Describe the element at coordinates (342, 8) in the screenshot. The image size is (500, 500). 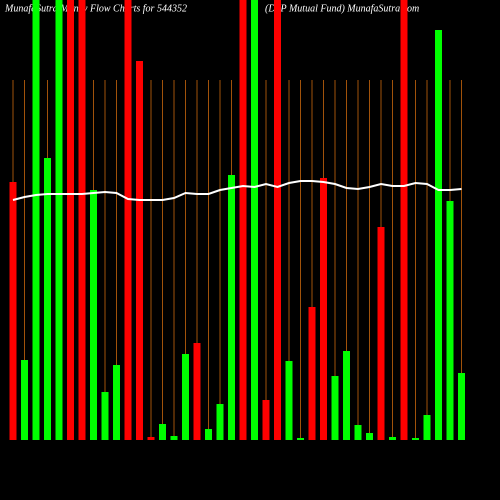
I see `chart-subtitle: (DSP Mutual Fund) MunafaSutra.com` at that location.